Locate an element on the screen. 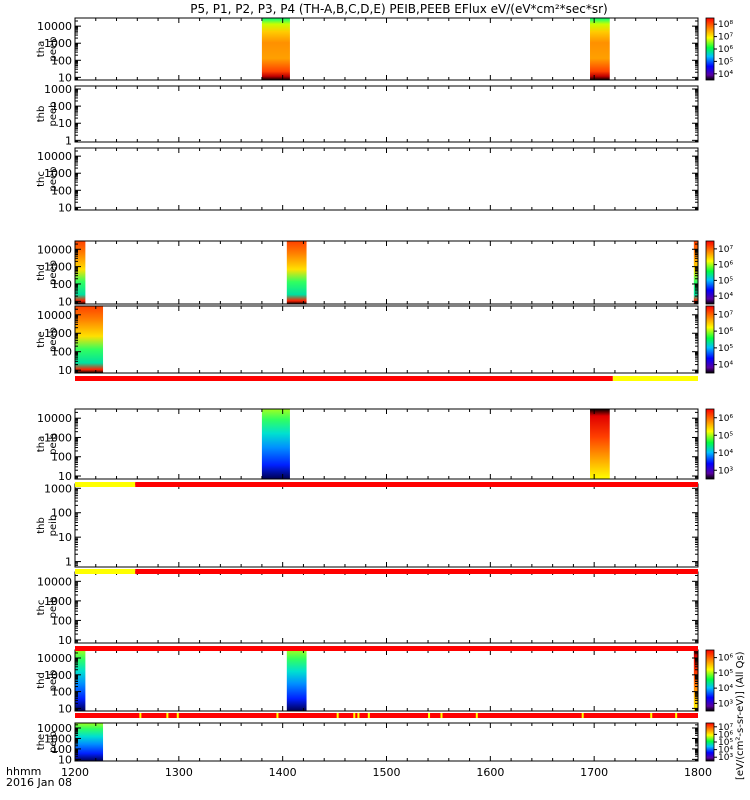 This screenshot has width=750, height=800. panel-thc-peib: 10 100 1000 10000 thc peib is located at coordinates (367, 609).